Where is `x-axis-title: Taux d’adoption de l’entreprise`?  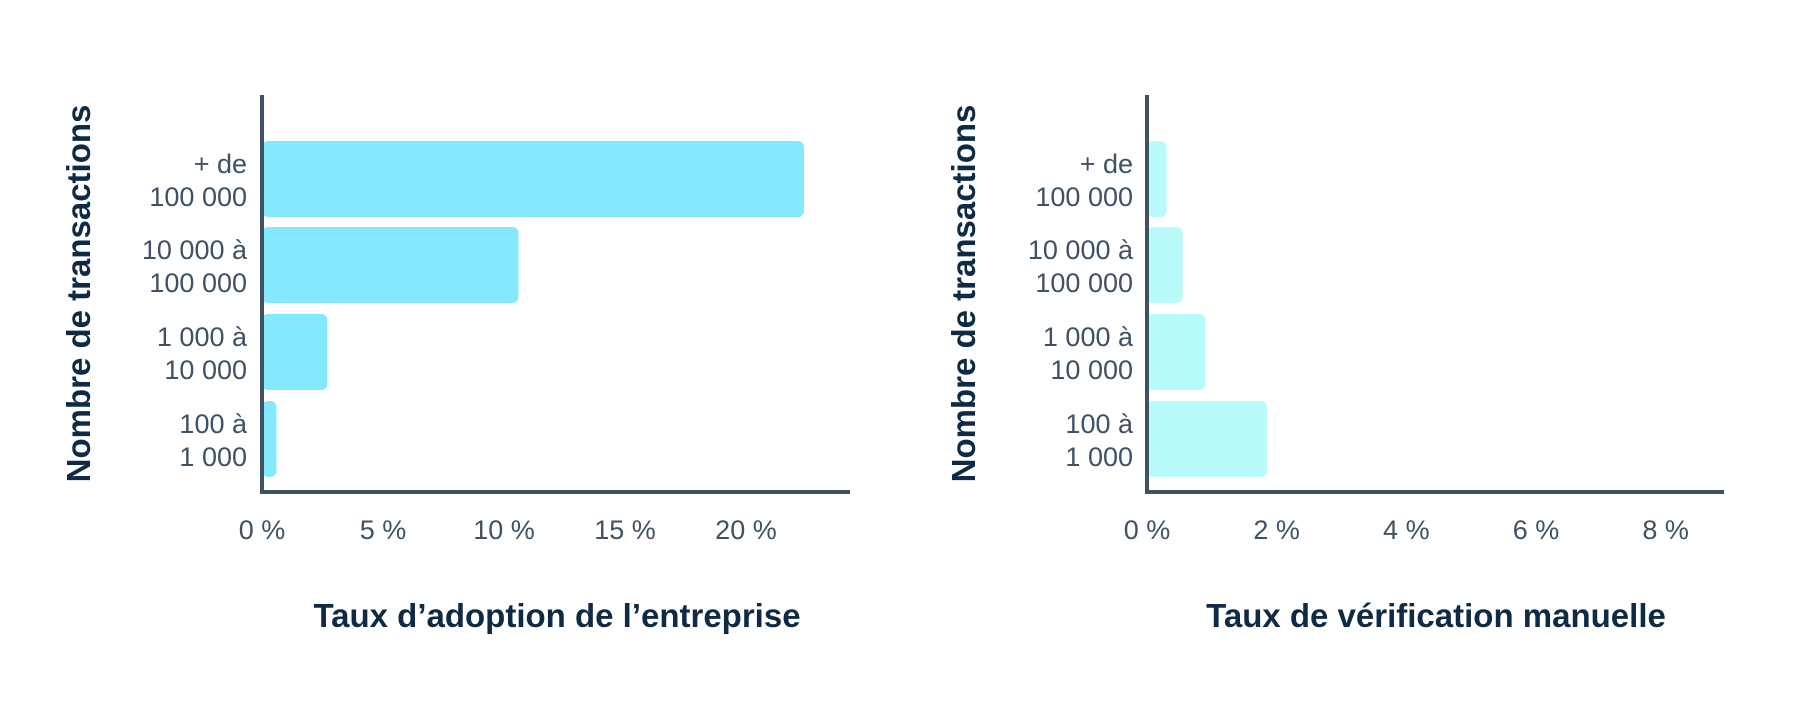 x-axis-title: Taux d’adoption de l’entreprise is located at coordinates (556, 615).